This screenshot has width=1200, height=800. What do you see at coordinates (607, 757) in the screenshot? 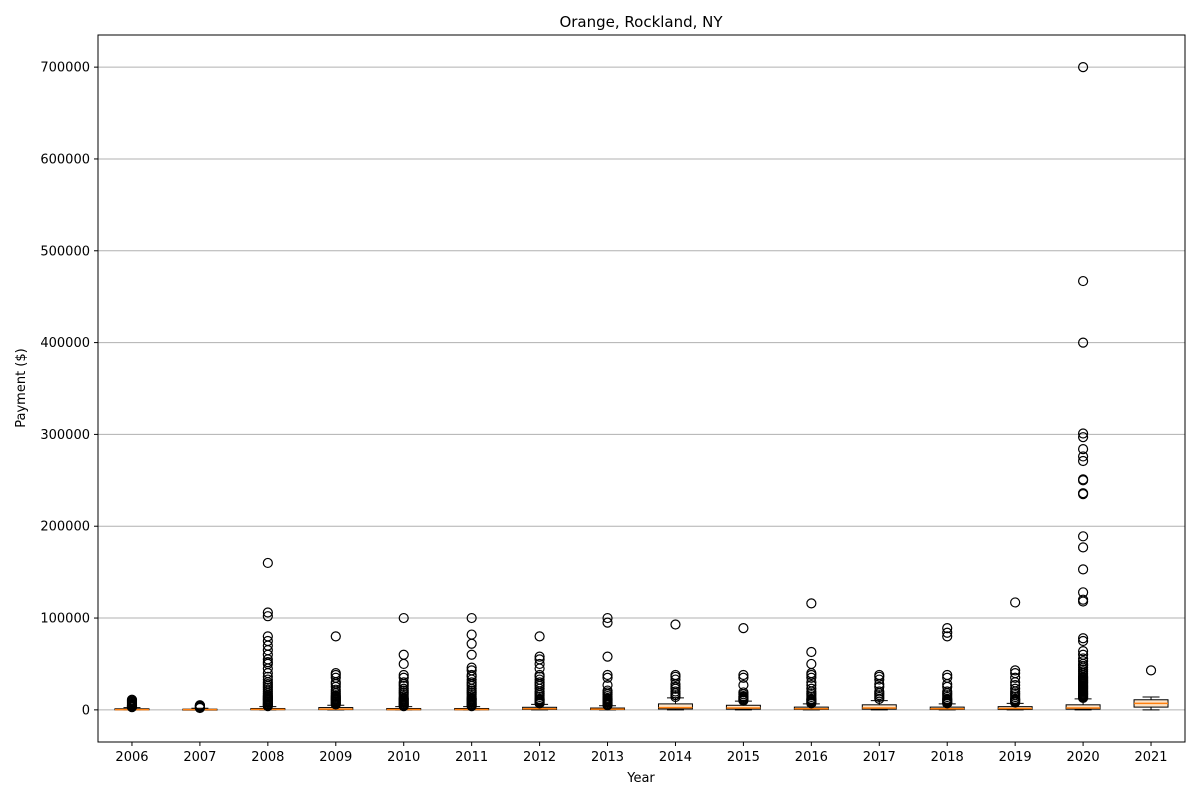
I see `x-tick-label: 2013` at bounding box center [607, 757].